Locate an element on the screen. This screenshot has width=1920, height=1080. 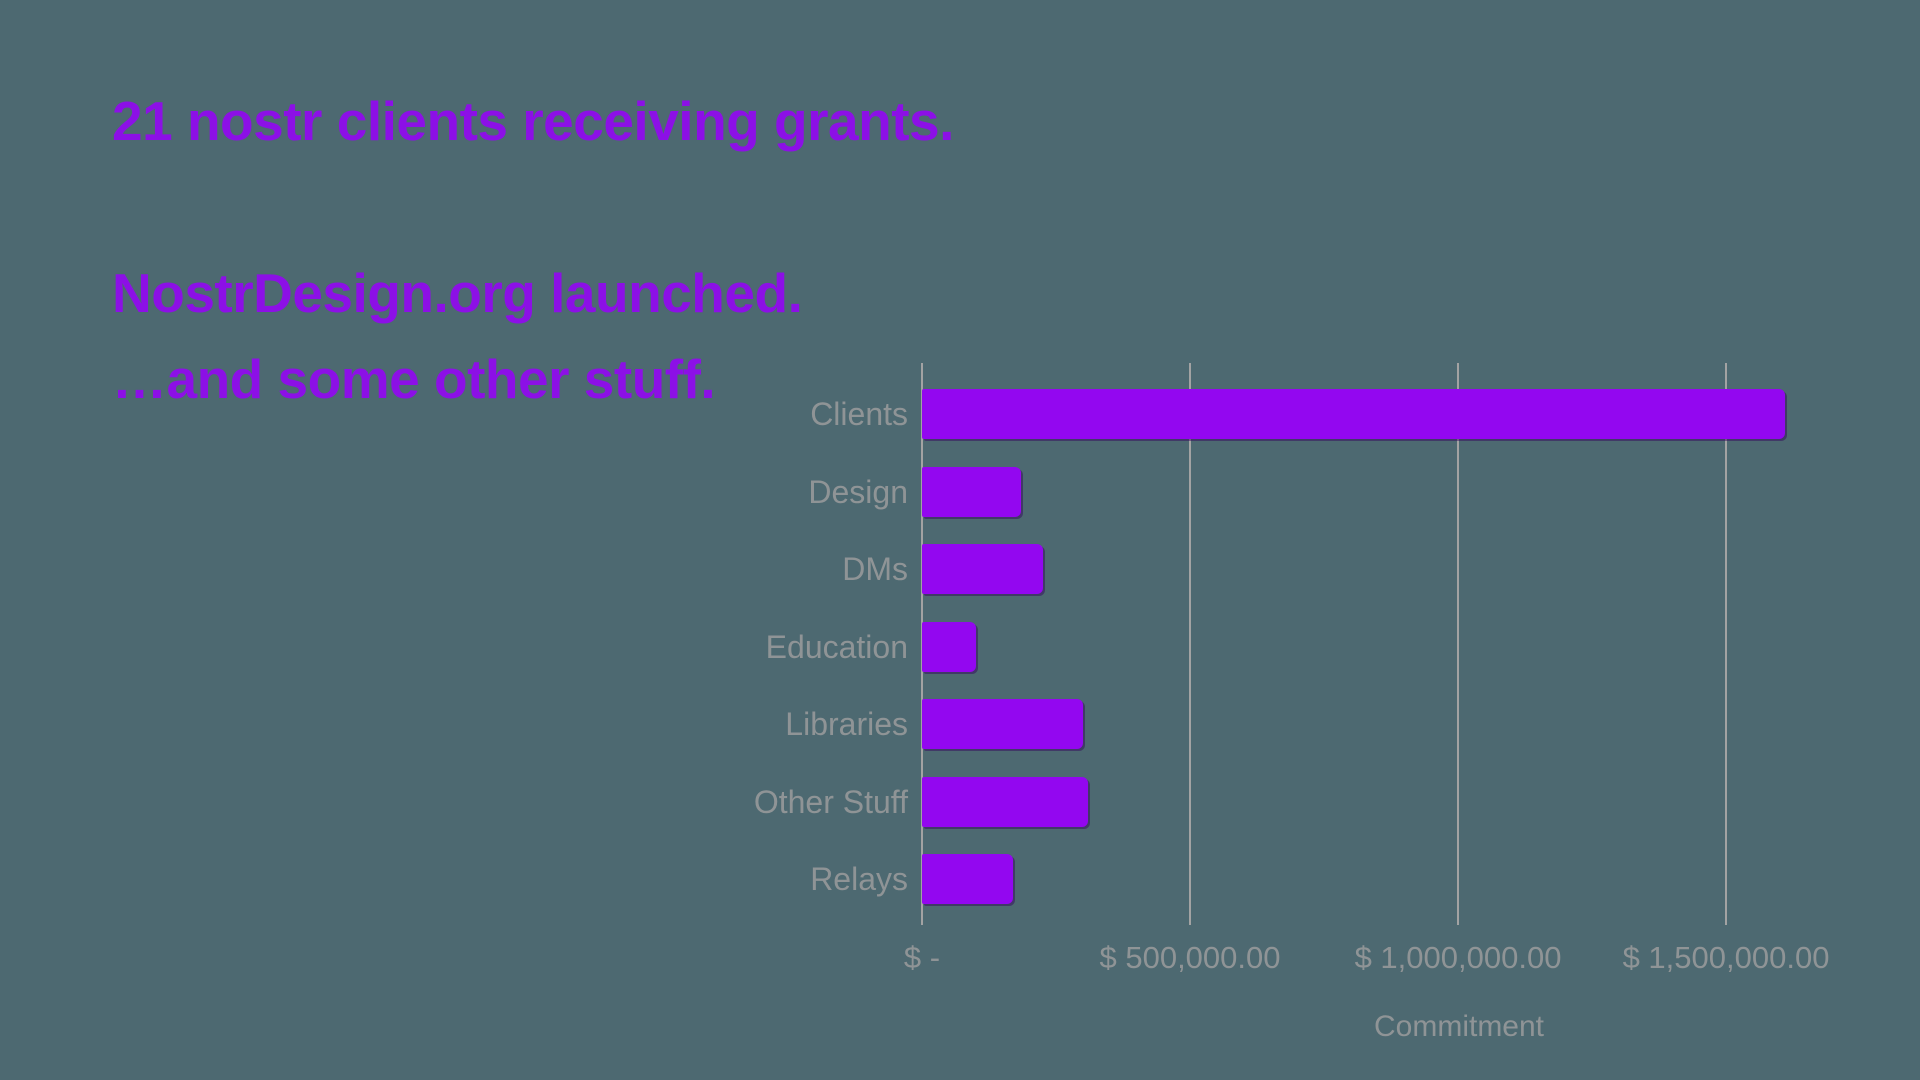
bar-libraries is located at coordinates (1002, 724).